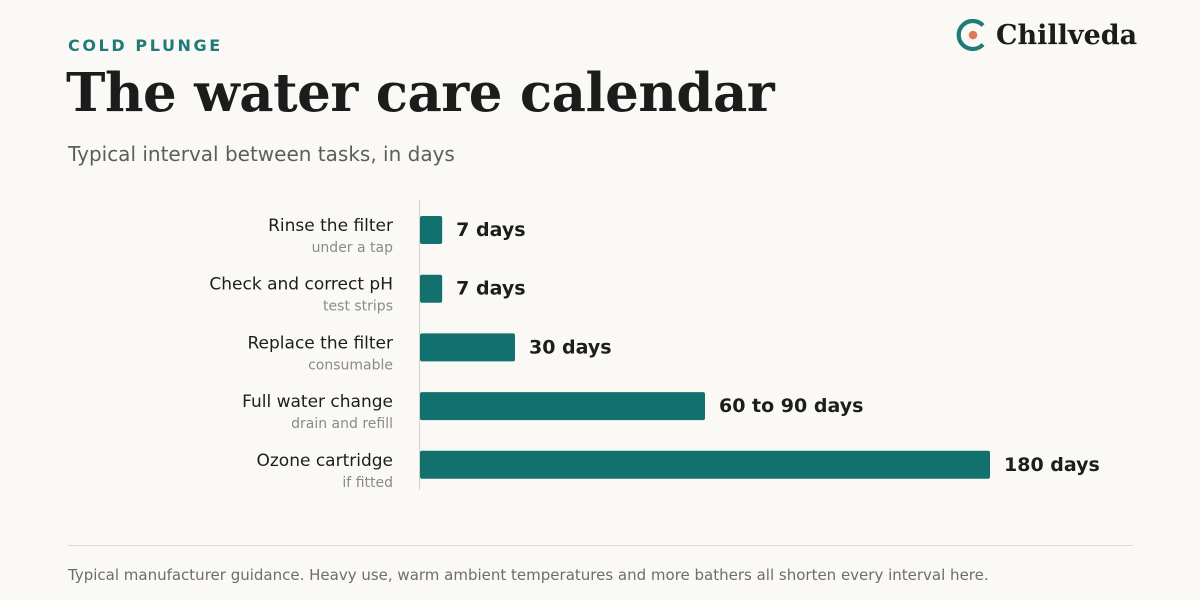  Describe the element at coordinates (342, 424) in the screenshot. I see `bar-category-sublabel: drain and refill` at that location.